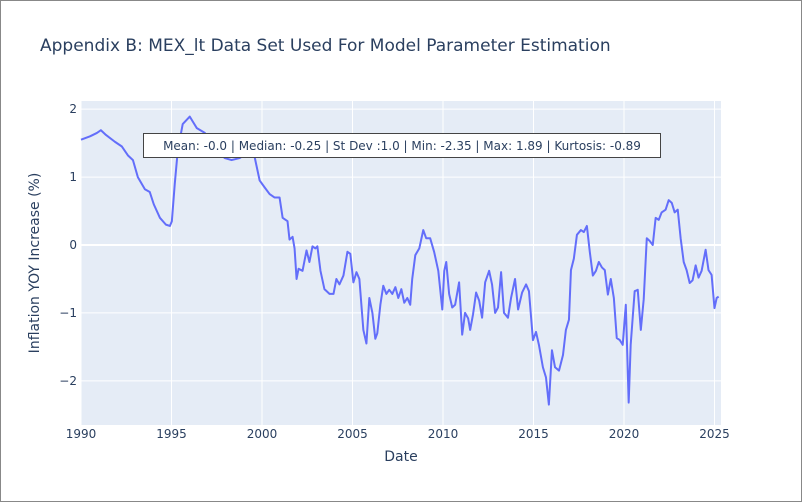 The width and height of the screenshot is (802, 502). I want to click on x-tick-label: 2010, so click(443, 434).